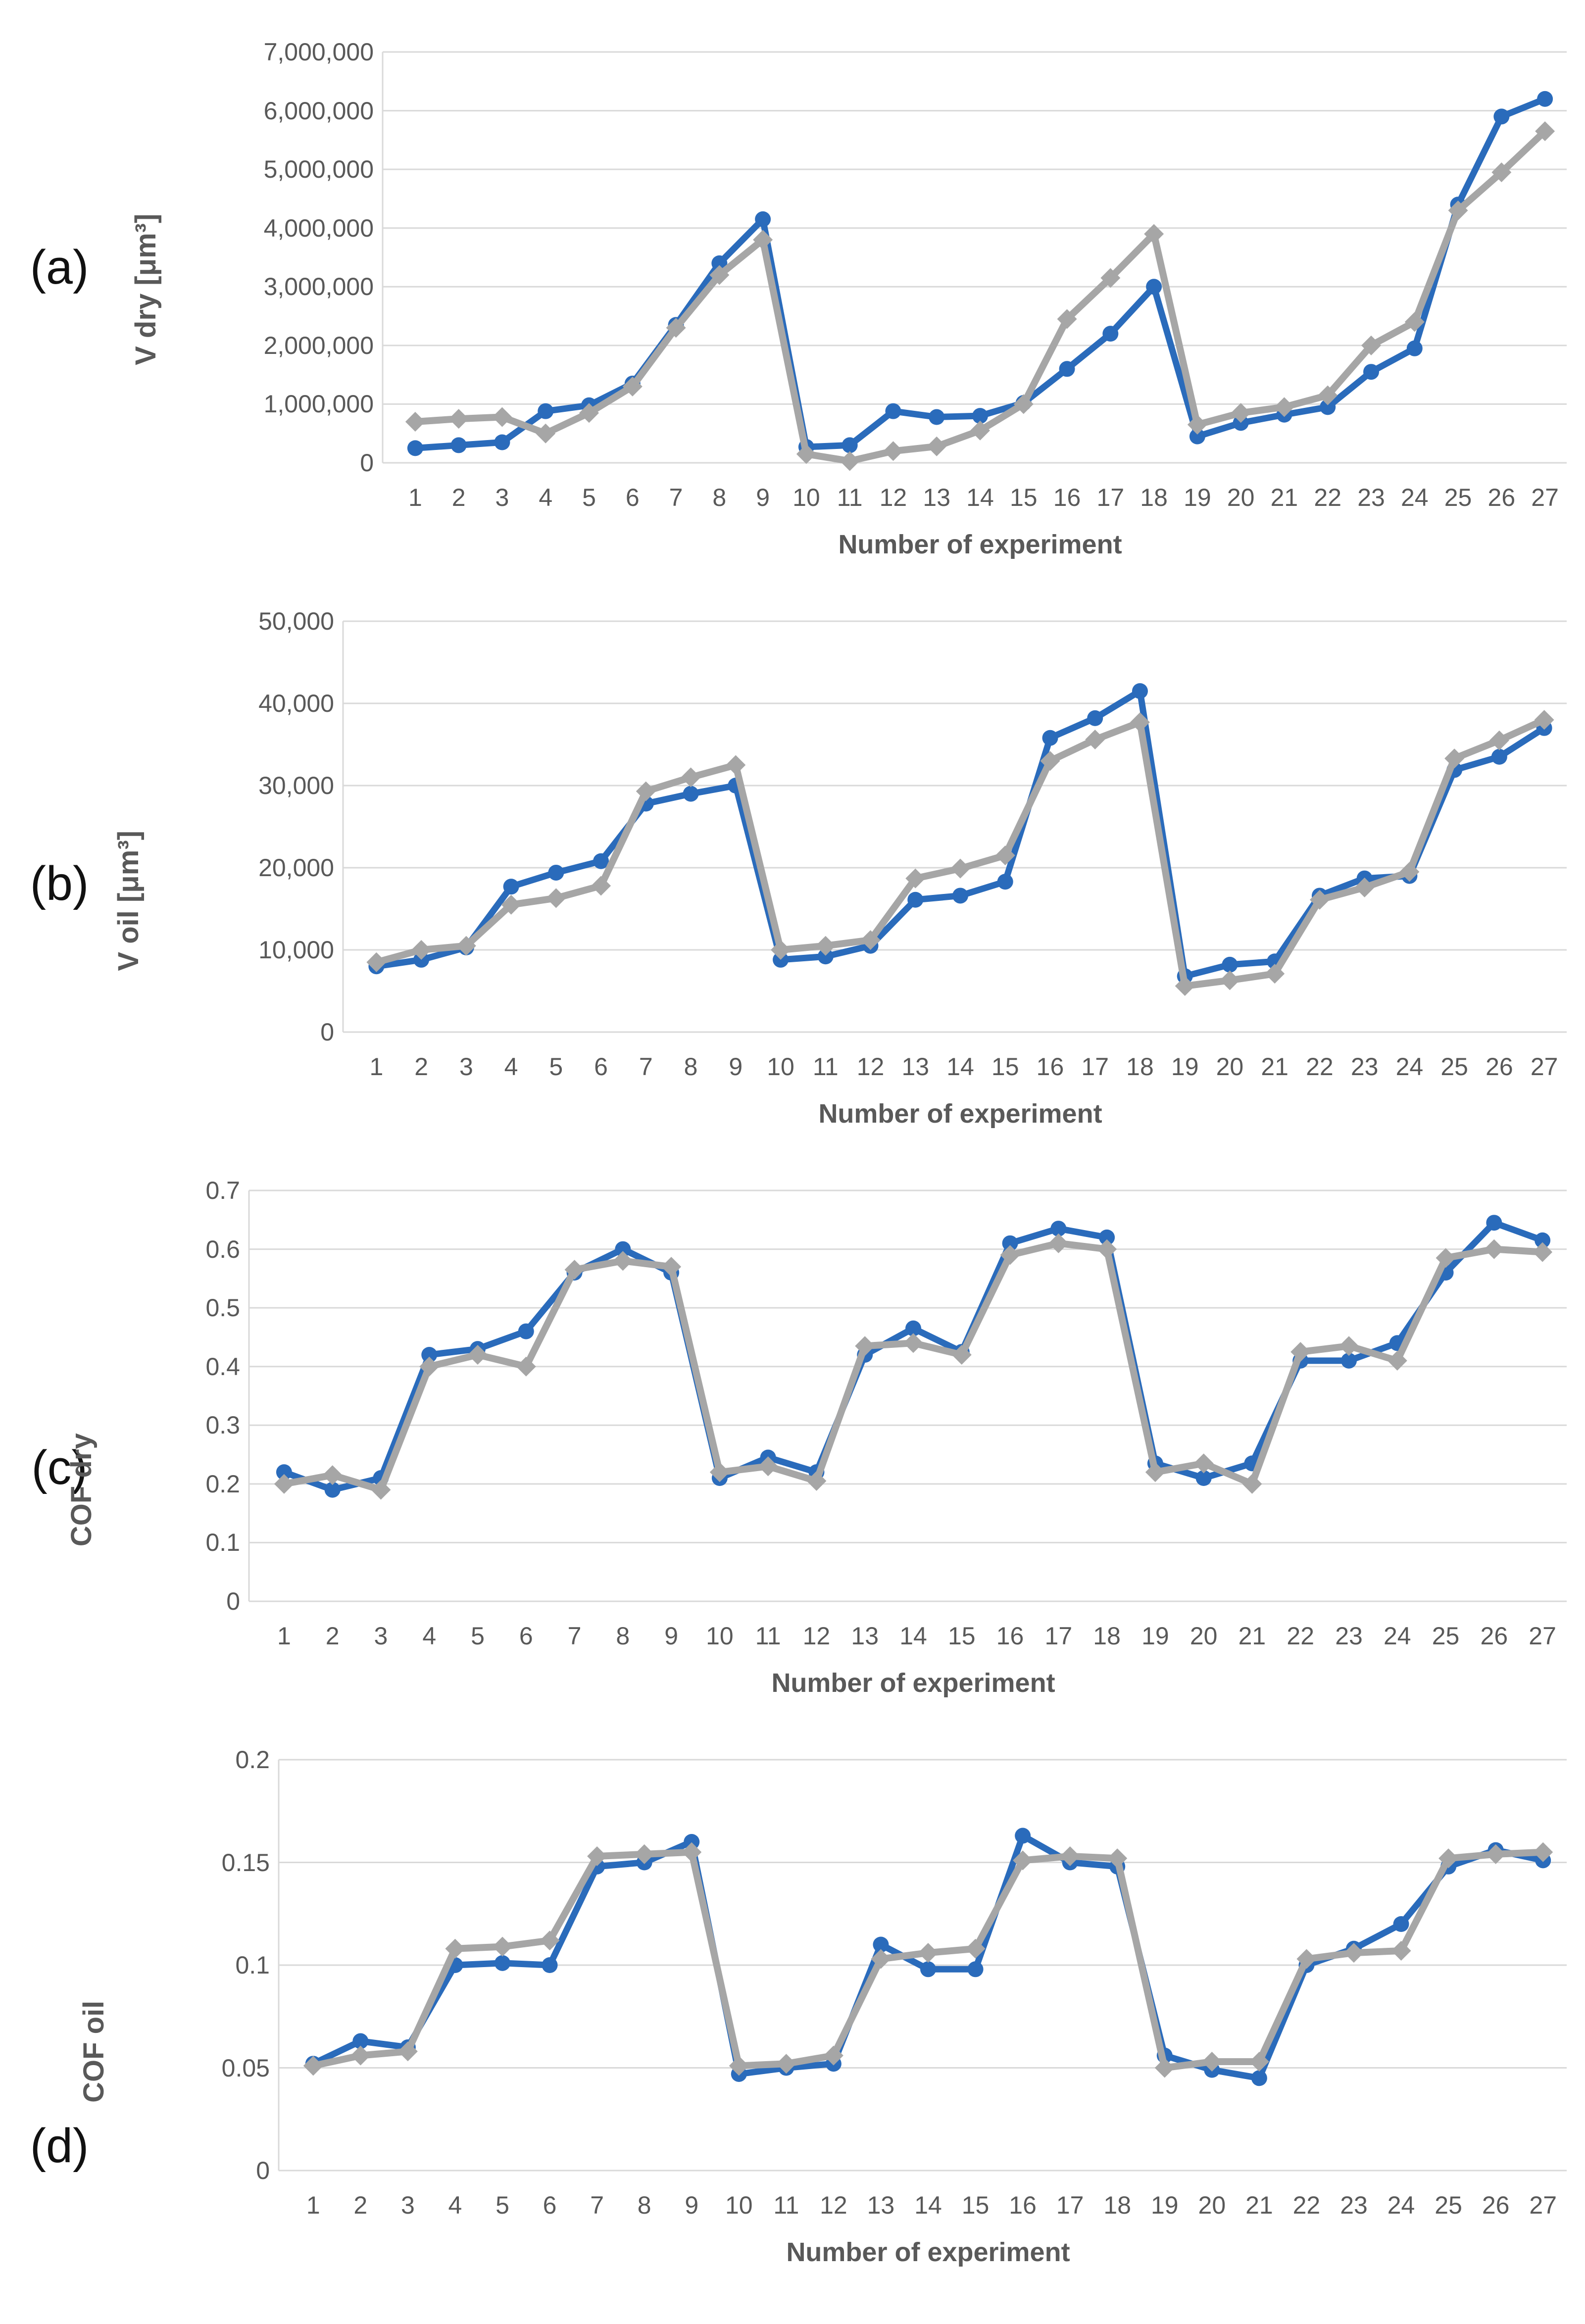  I want to click on chart-plot-c, so click(907, 1395).